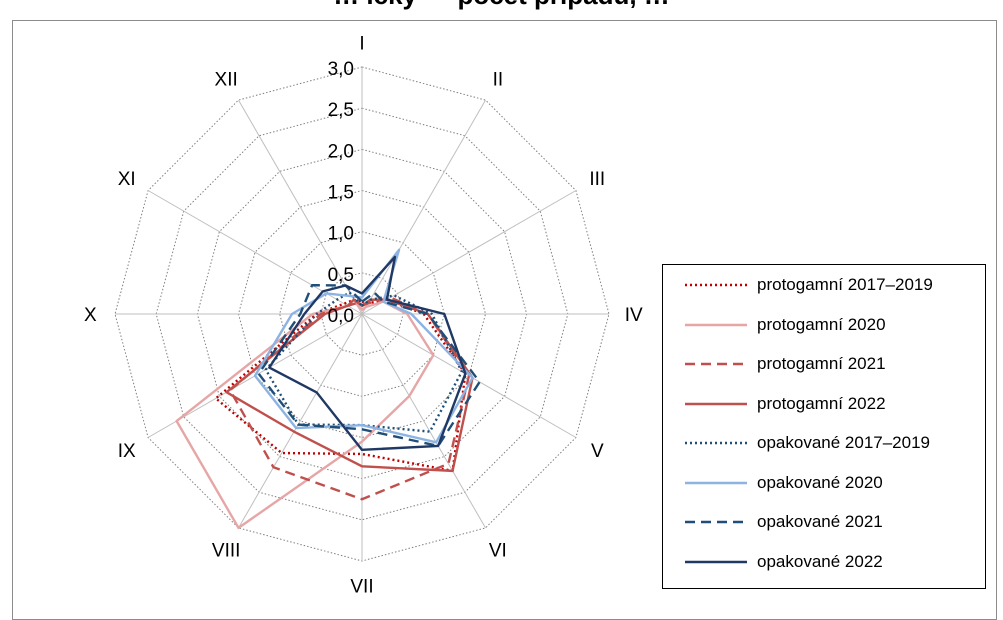 The image size is (1003, 620). I want to click on radial-tick-label: 0,5, so click(341, 275).